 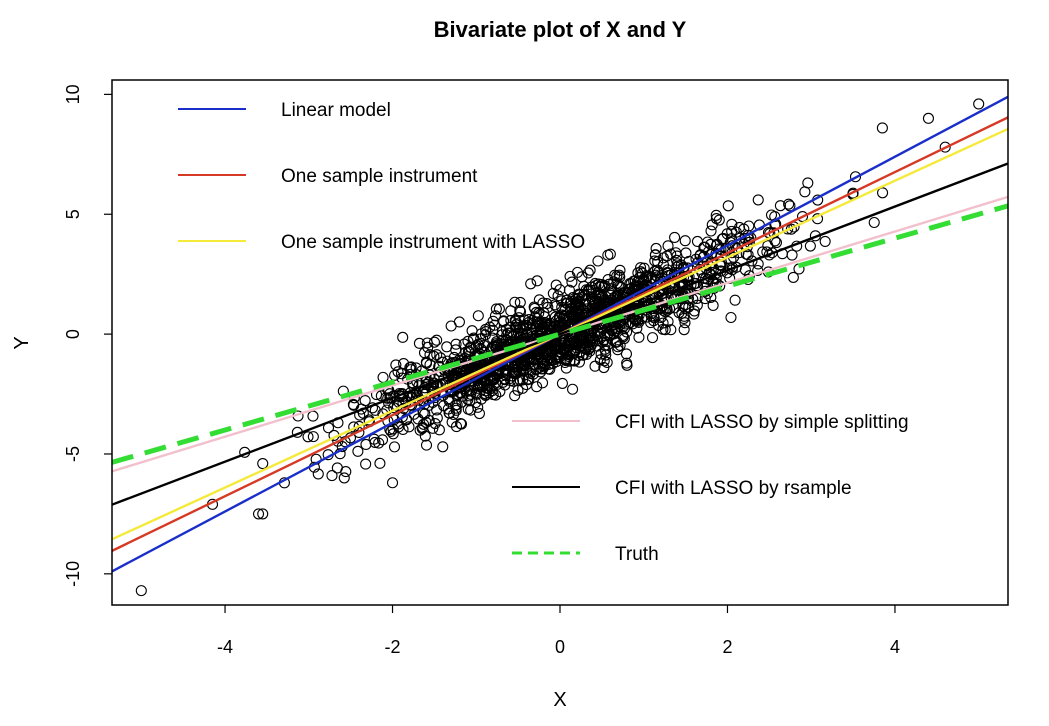 What do you see at coordinates (762, 422) in the screenshot?
I see `legend-label: CFI with LASSO by simple splitting` at bounding box center [762, 422].